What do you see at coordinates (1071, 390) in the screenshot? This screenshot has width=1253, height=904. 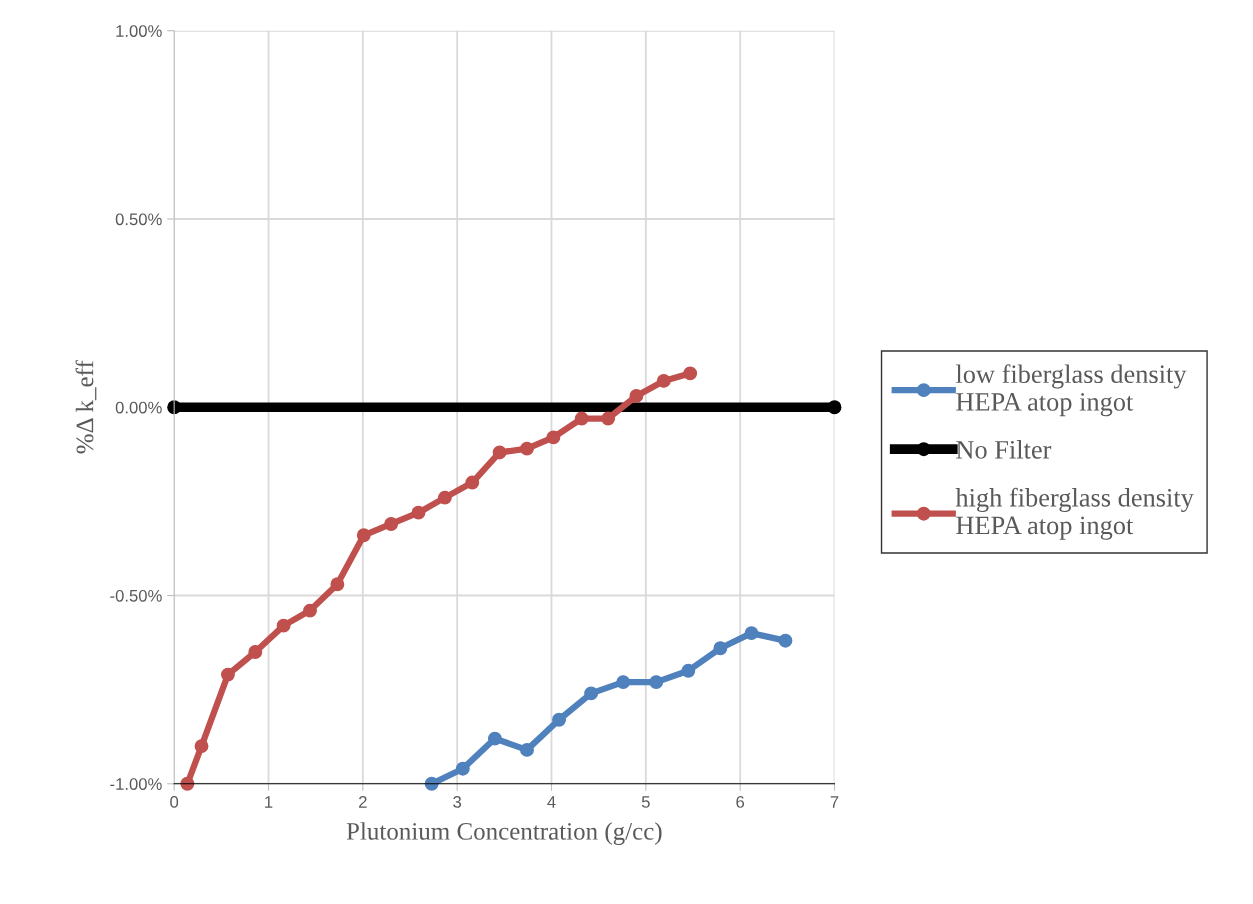 I see `legend-label: low fiberglass density HEPA atop ingot` at bounding box center [1071, 390].